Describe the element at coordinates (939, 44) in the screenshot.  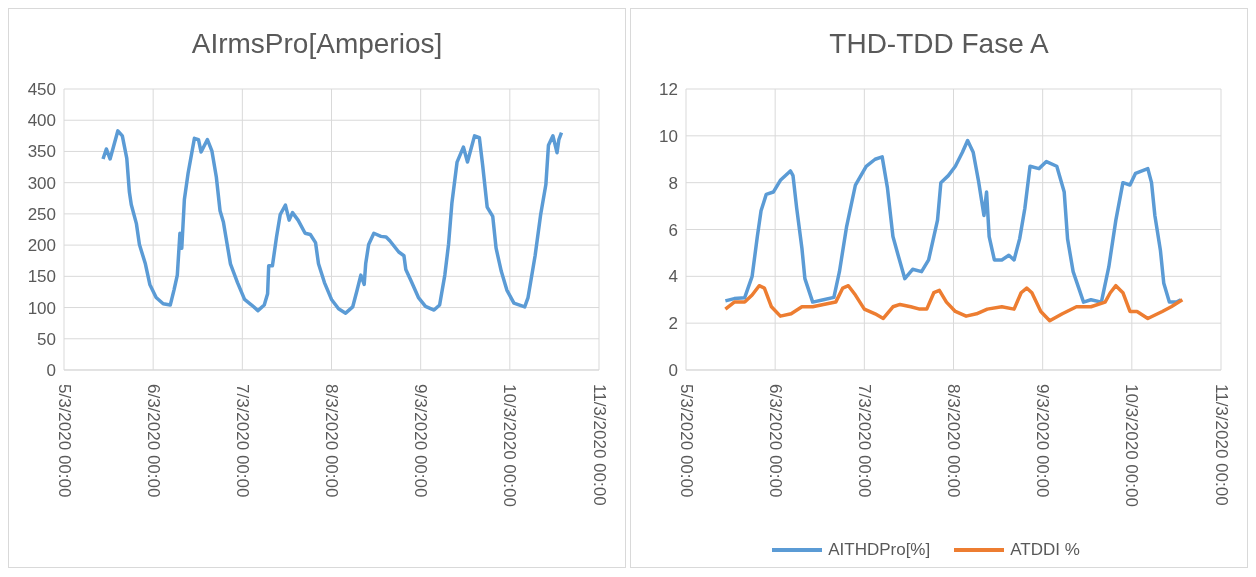
I see `chart-title: THD-TDD Fase A` at that location.